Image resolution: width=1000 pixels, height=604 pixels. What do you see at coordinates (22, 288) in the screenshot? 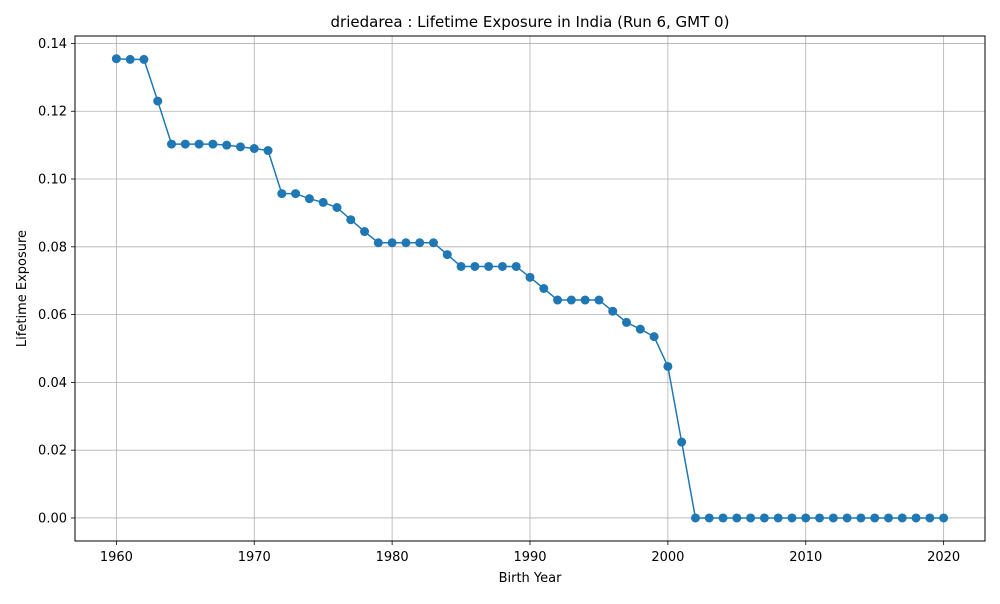
I see `y-axis-label: Lifetime Exposure` at bounding box center [22, 288].